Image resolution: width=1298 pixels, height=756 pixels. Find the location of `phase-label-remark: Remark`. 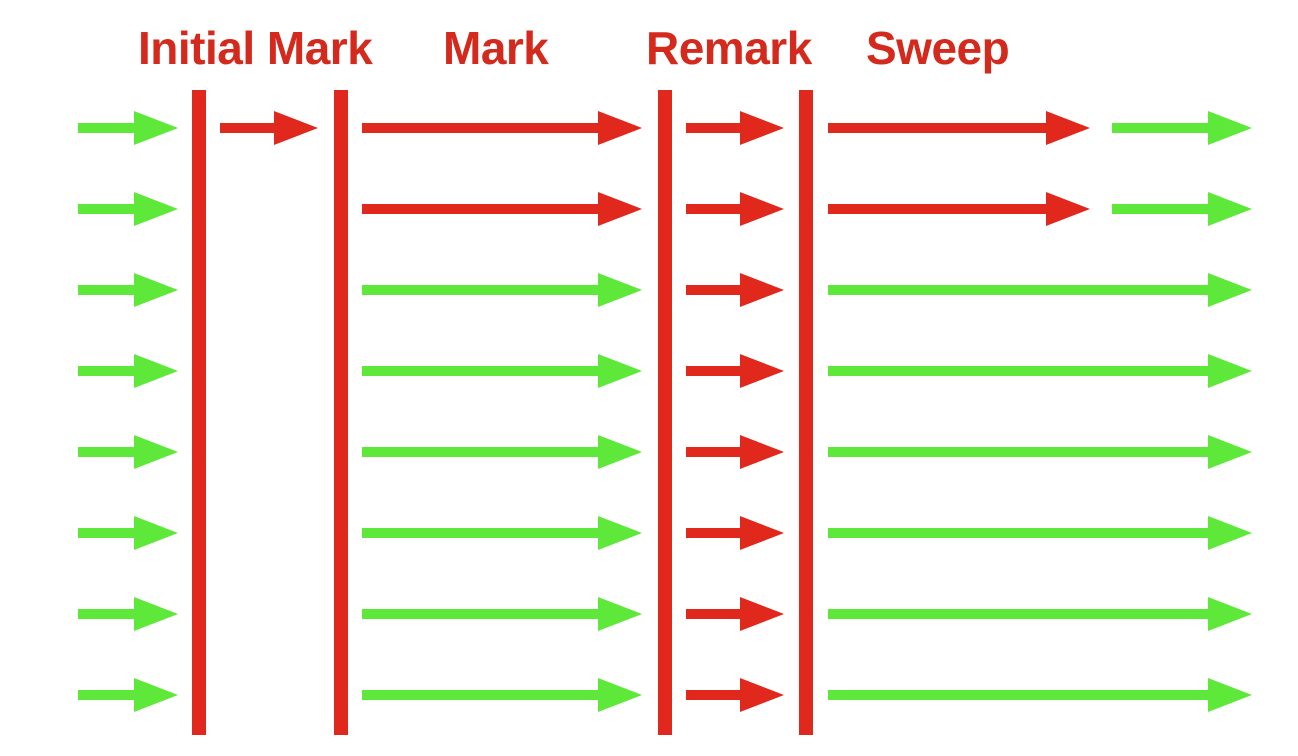

phase-label-remark: Remark is located at coordinates (729, 48).